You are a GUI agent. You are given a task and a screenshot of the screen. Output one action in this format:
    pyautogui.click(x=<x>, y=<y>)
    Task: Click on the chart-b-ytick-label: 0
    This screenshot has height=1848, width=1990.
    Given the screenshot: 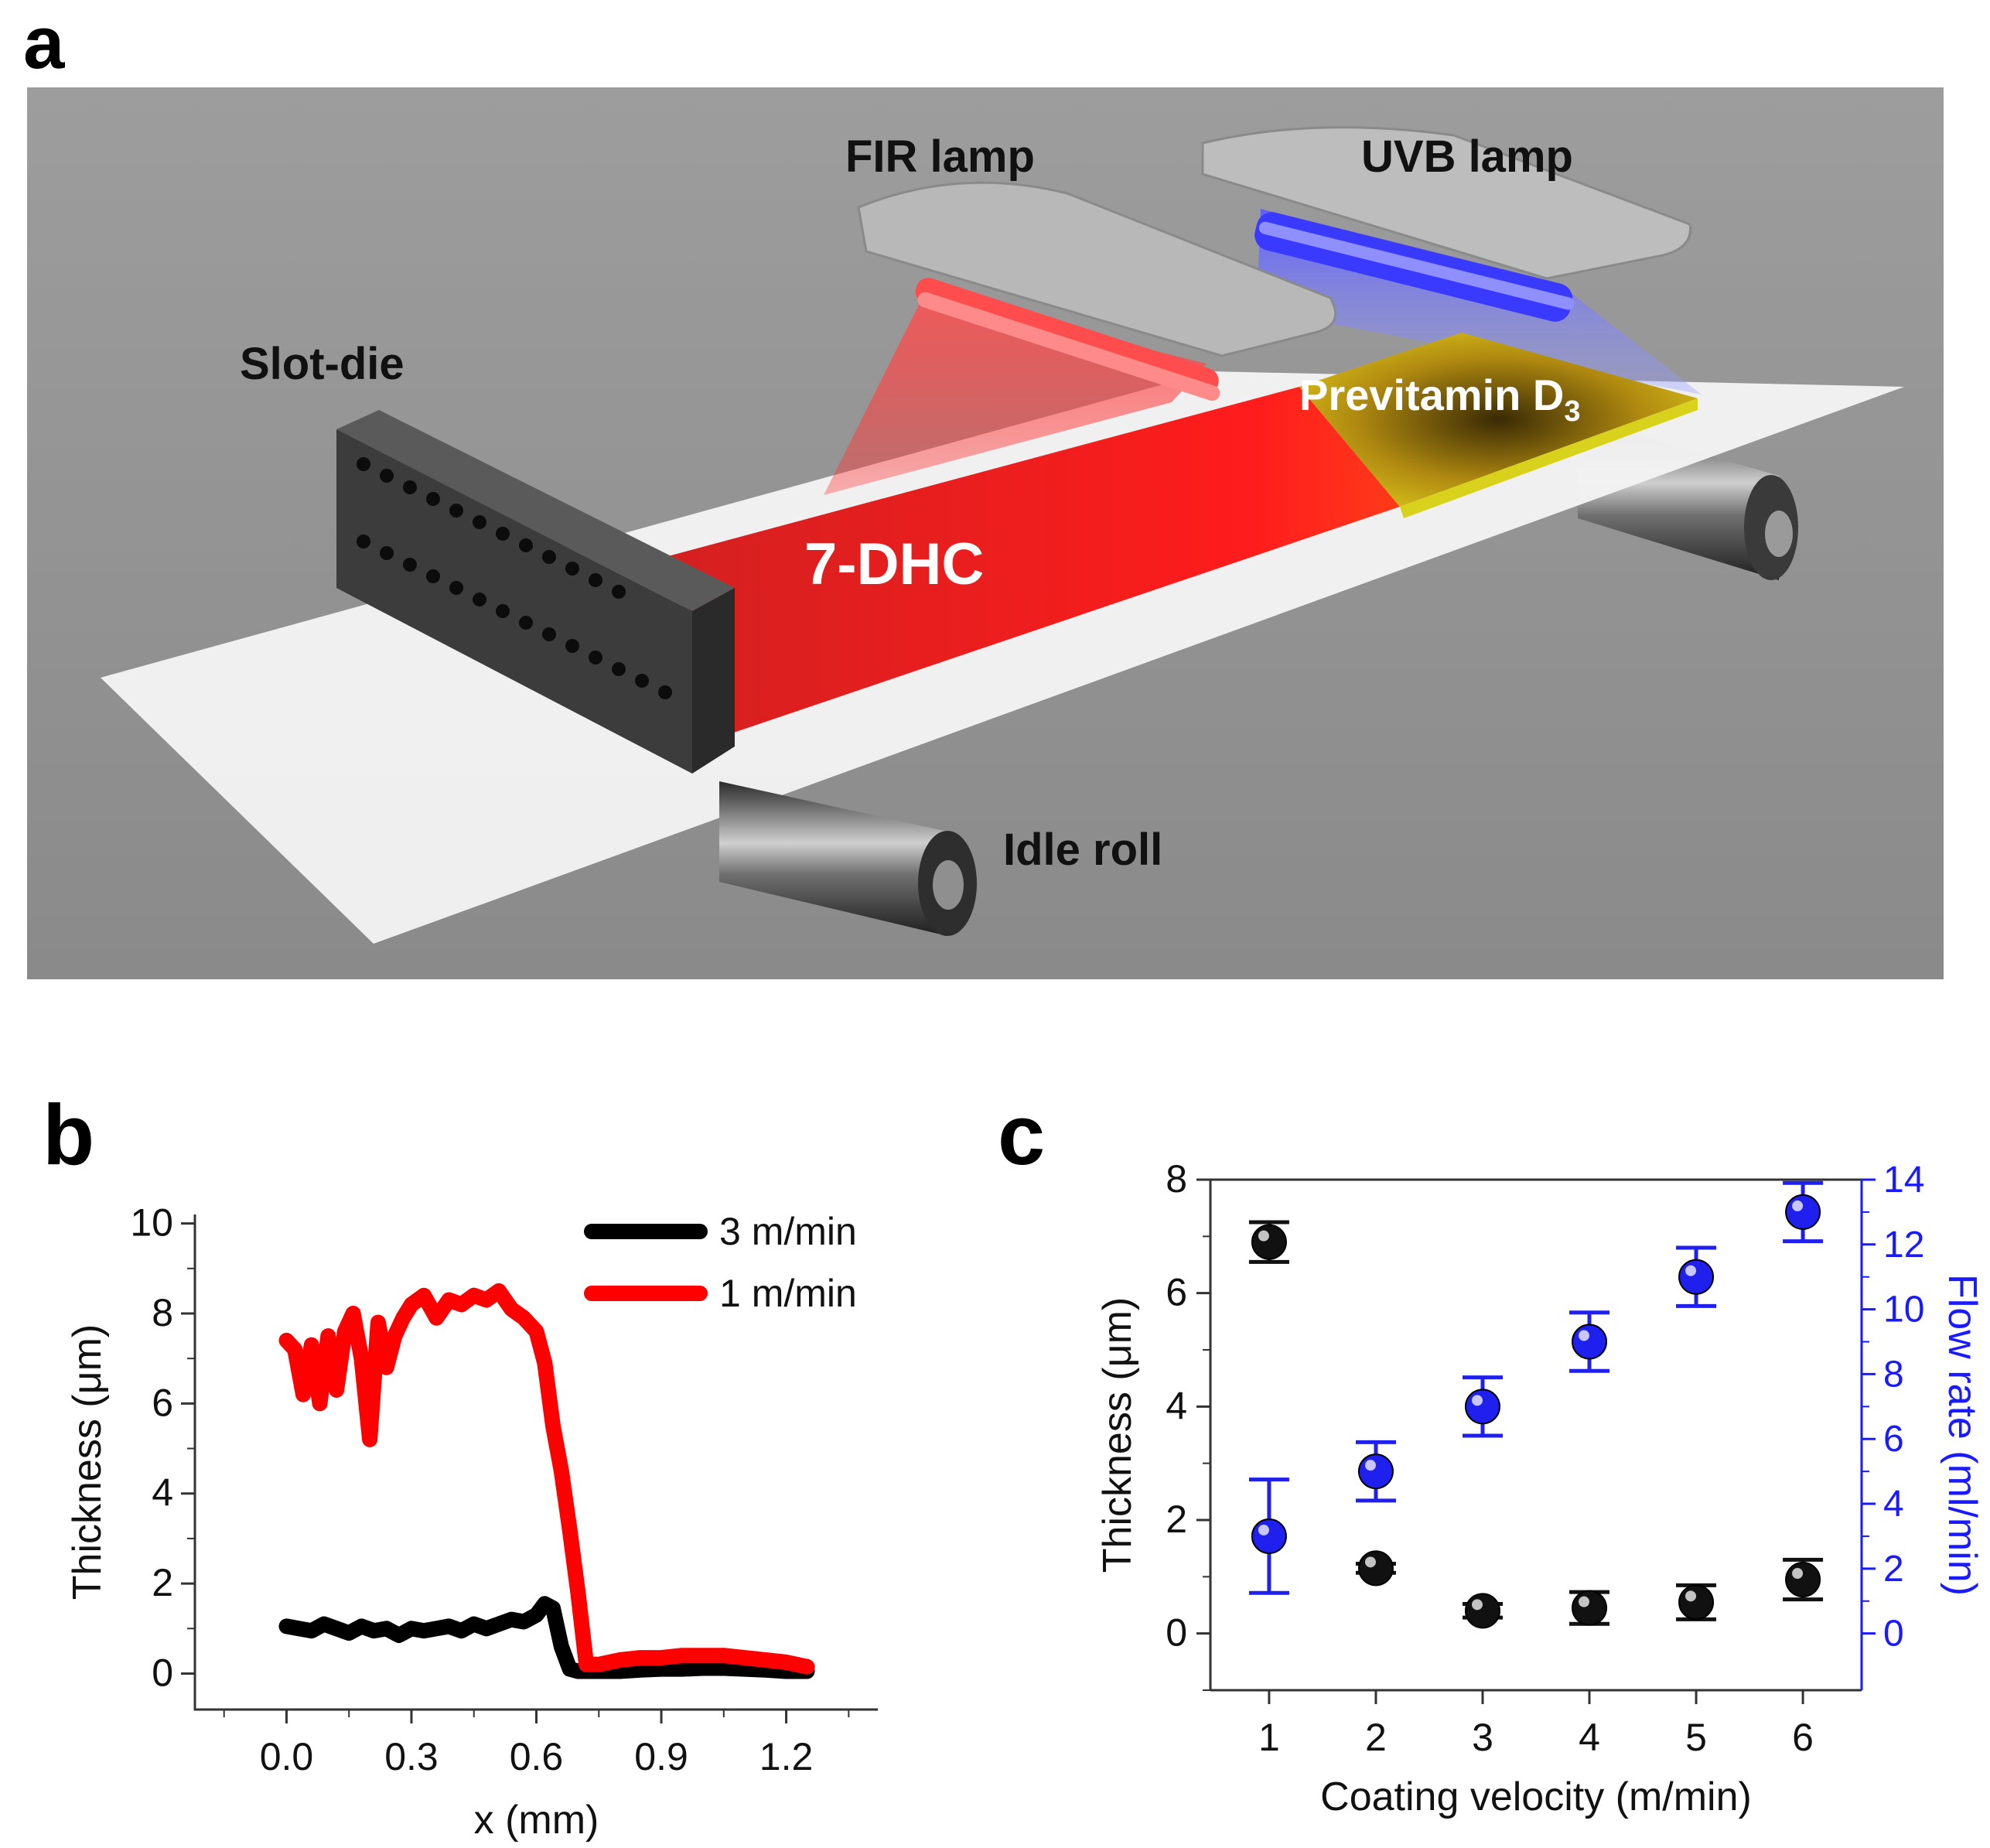 What is the action you would take?
    pyautogui.click(x=162, y=1672)
    